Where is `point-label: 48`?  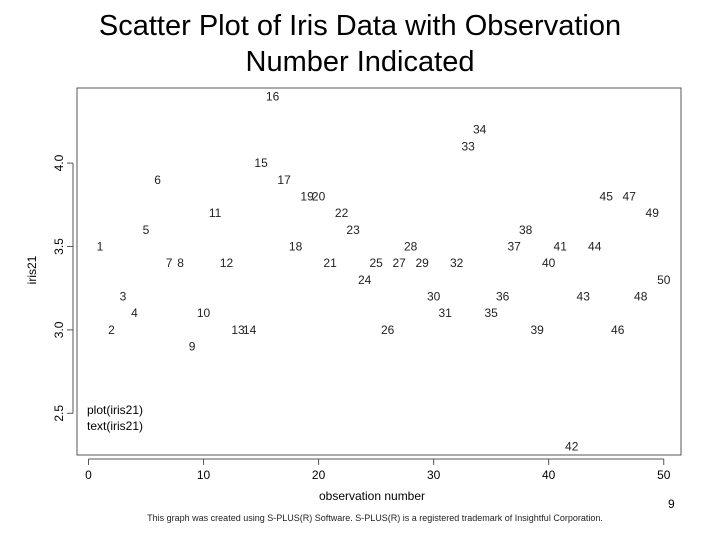 point-label: 48 is located at coordinates (641, 297).